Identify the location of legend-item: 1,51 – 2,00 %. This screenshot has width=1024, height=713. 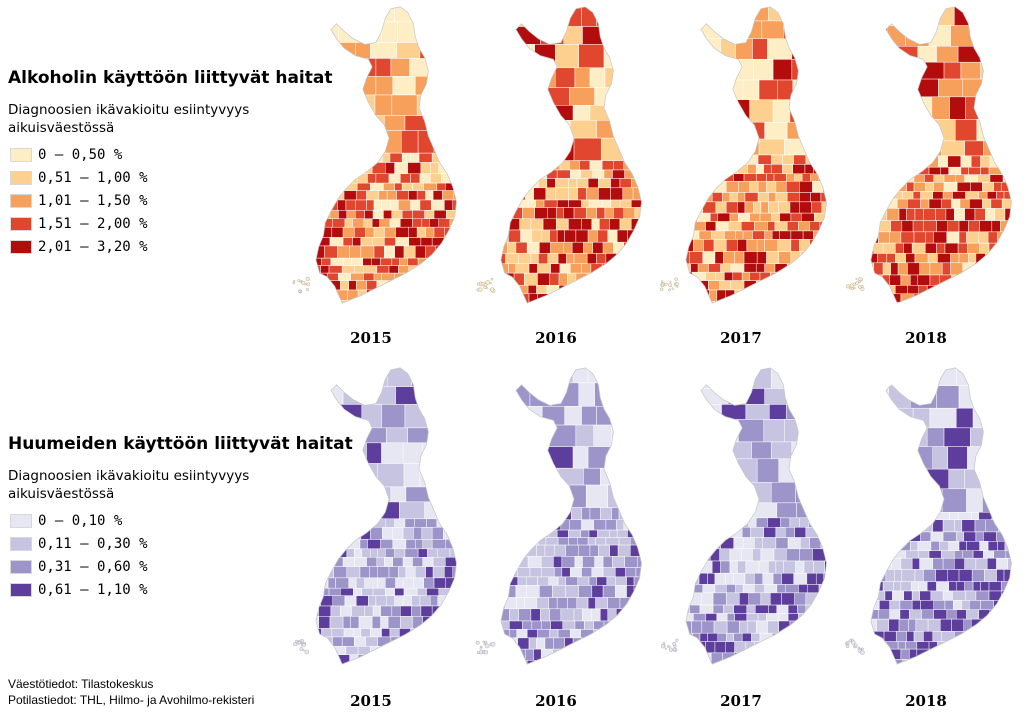
(79, 223).